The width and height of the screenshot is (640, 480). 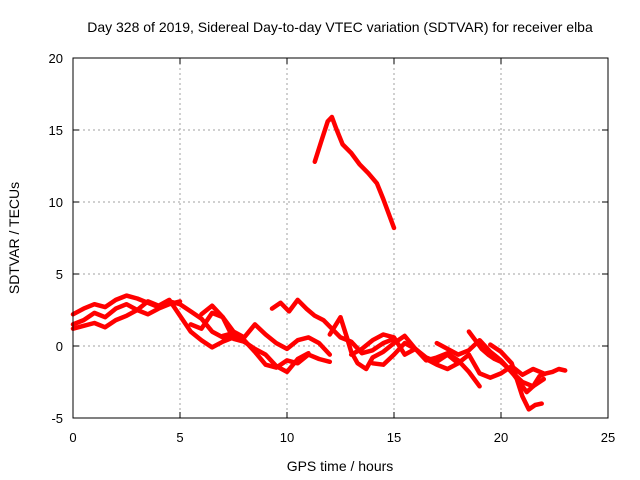 I want to click on y-tick-label: 15, so click(x=56, y=130).